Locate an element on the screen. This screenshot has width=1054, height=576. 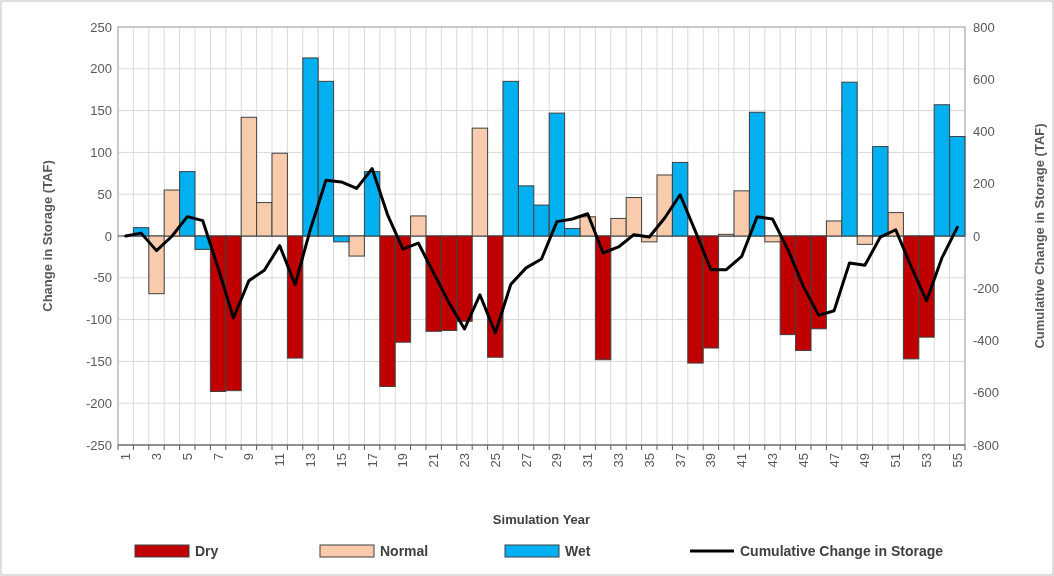
y2-tick-label: 200 is located at coordinates (984, 184).